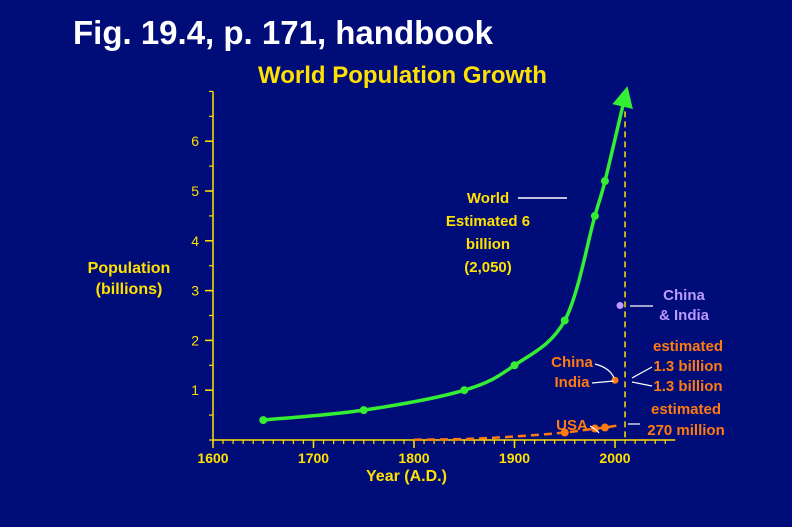  I want to click on y-axis-label: Population (billions), so click(129, 279).